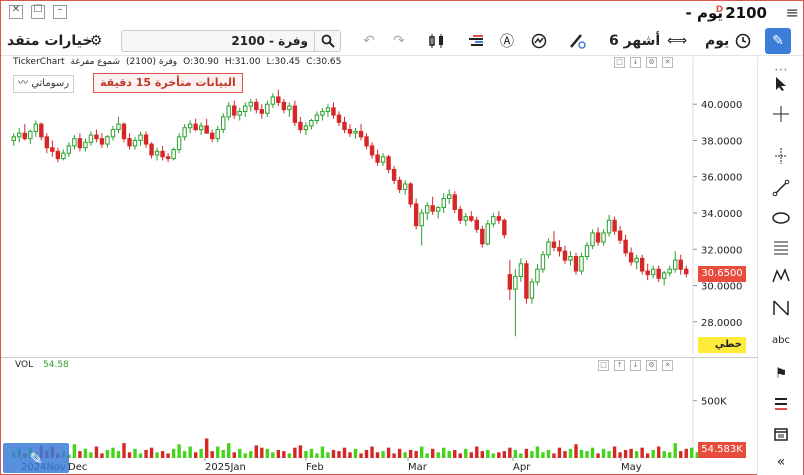 This screenshot has height=475, width=804. I want to click on info-close: C:30.65, so click(324, 62).